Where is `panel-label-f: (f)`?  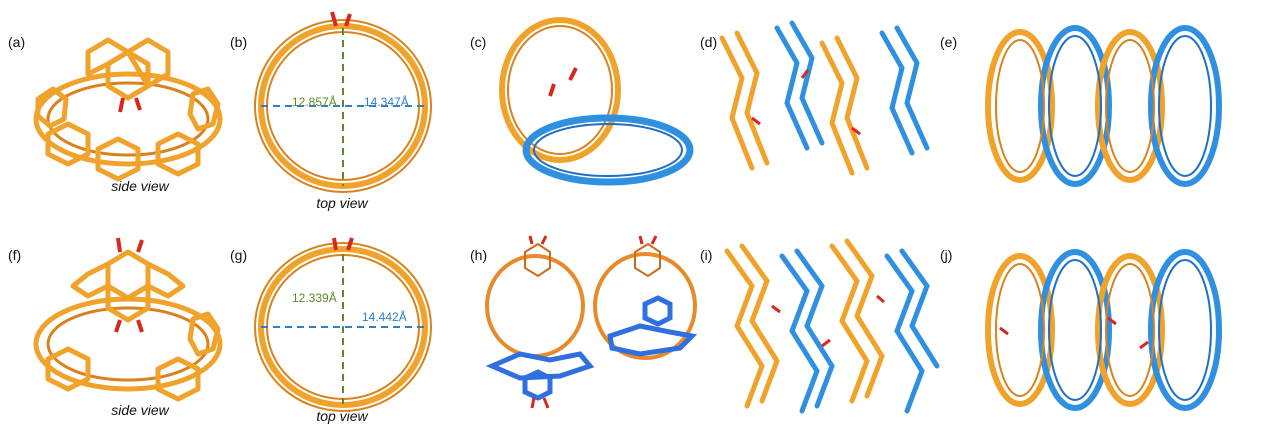
panel-label-f: (f) is located at coordinates (15, 255).